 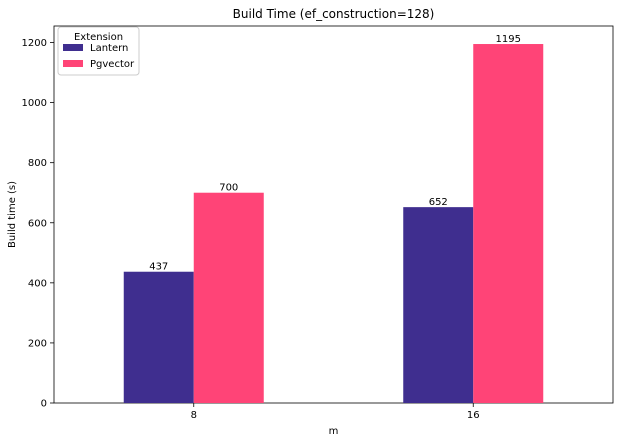 What do you see at coordinates (335, 412) in the screenshot?
I see `x-axis: 8 16` at bounding box center [335, 412].